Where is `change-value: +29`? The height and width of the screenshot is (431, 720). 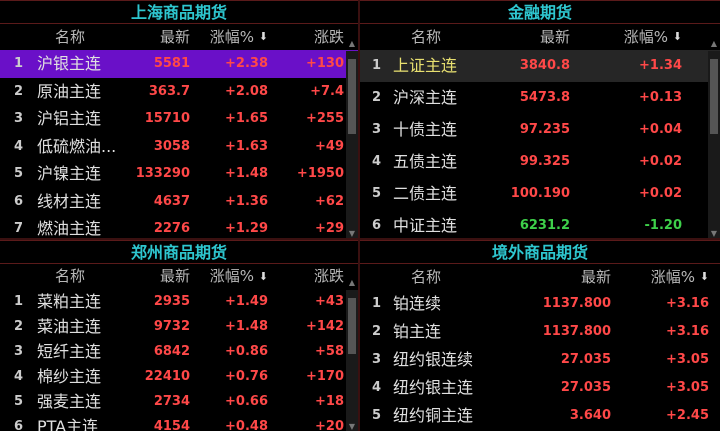 change-value: +29 is located at coordinates (329, 228).